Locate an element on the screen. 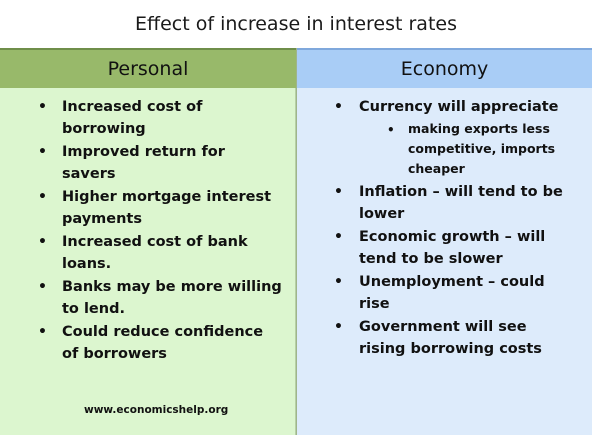  economy-header: Economy is located at coordinates (444, 68).